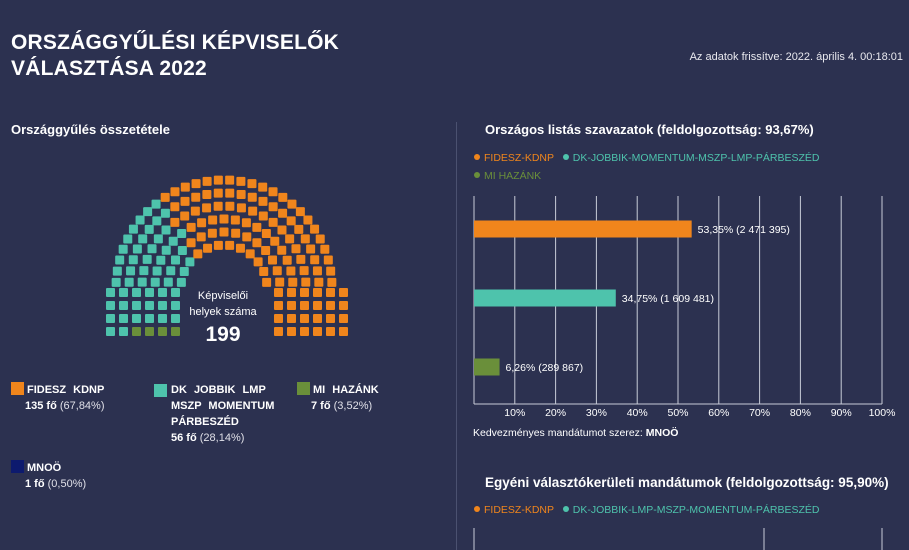 This screenshot has height=550, width=909. I want to click on preferential-note-value: MNOÖ, so click(662, 433).